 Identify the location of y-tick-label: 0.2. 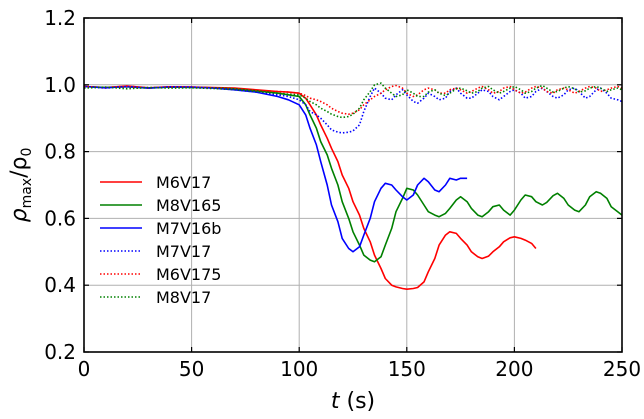
(60, 352).